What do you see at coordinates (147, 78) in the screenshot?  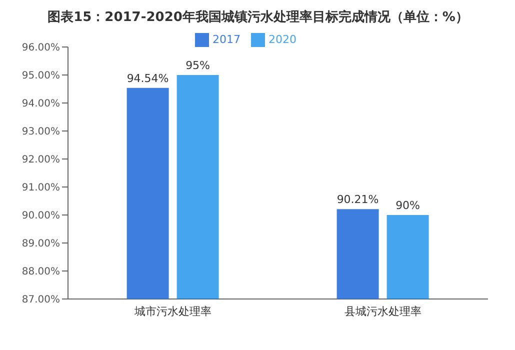 I see `data-label: 94.54%` at bounding box center [147, 78].